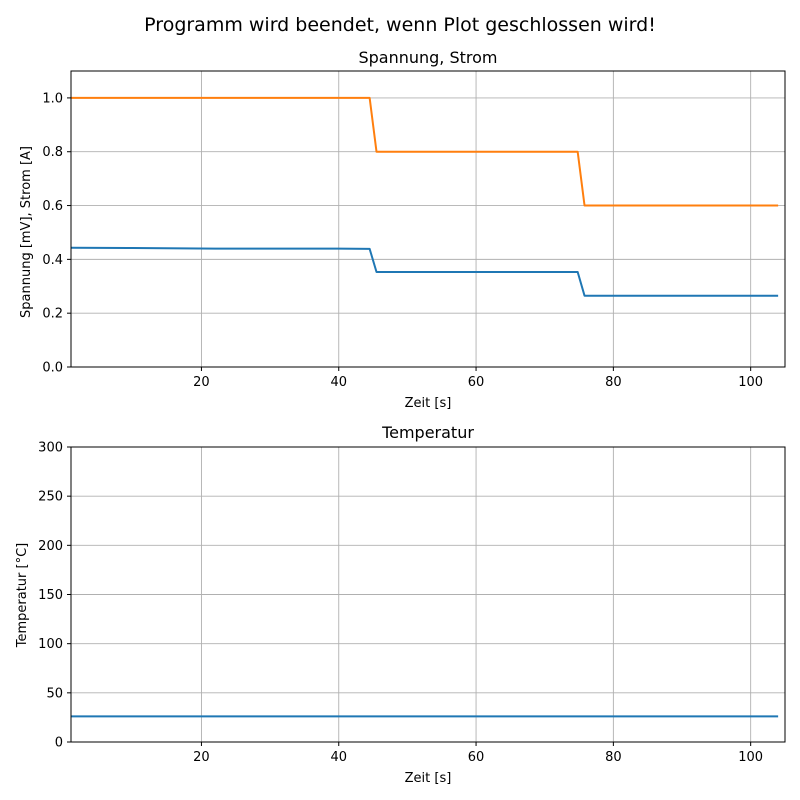 This screenshot has width=800, height=800. Describe the element at coordinates (427, 57) in the screenshot. I see `chart-title: Spannung, Strom` at that location.